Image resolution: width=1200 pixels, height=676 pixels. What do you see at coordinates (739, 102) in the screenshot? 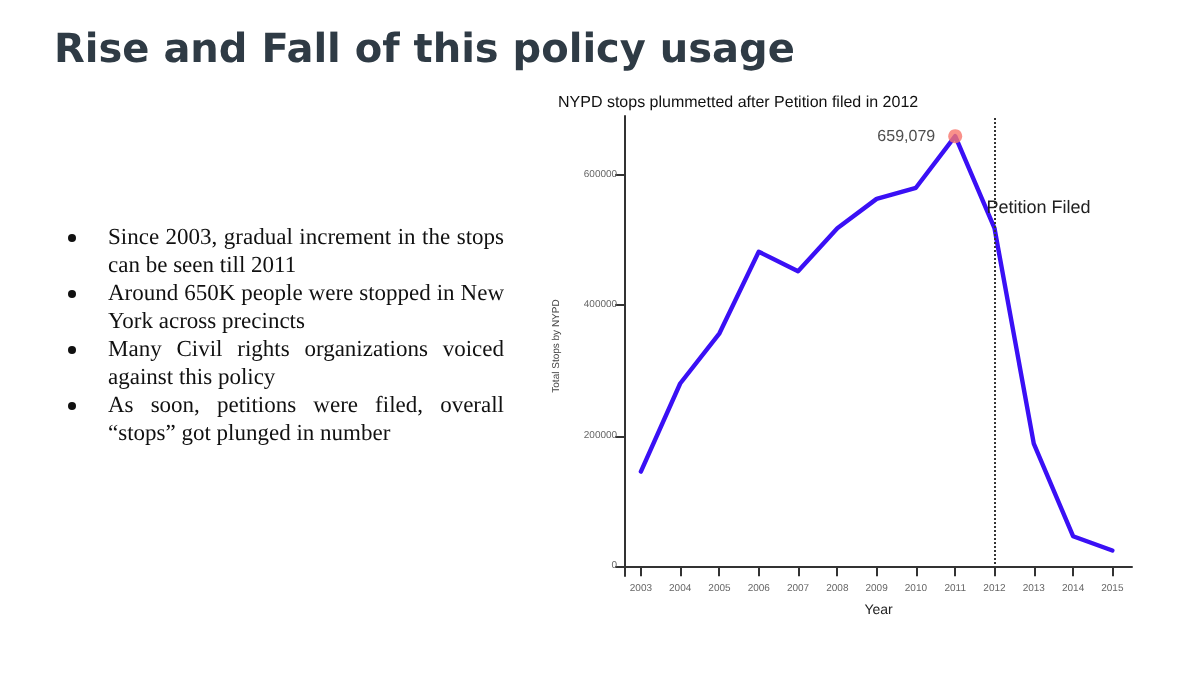
I see `chart-subtitle: NYPD stops plummetted after Petition filed in 2012` at bounding box center [739, 102].